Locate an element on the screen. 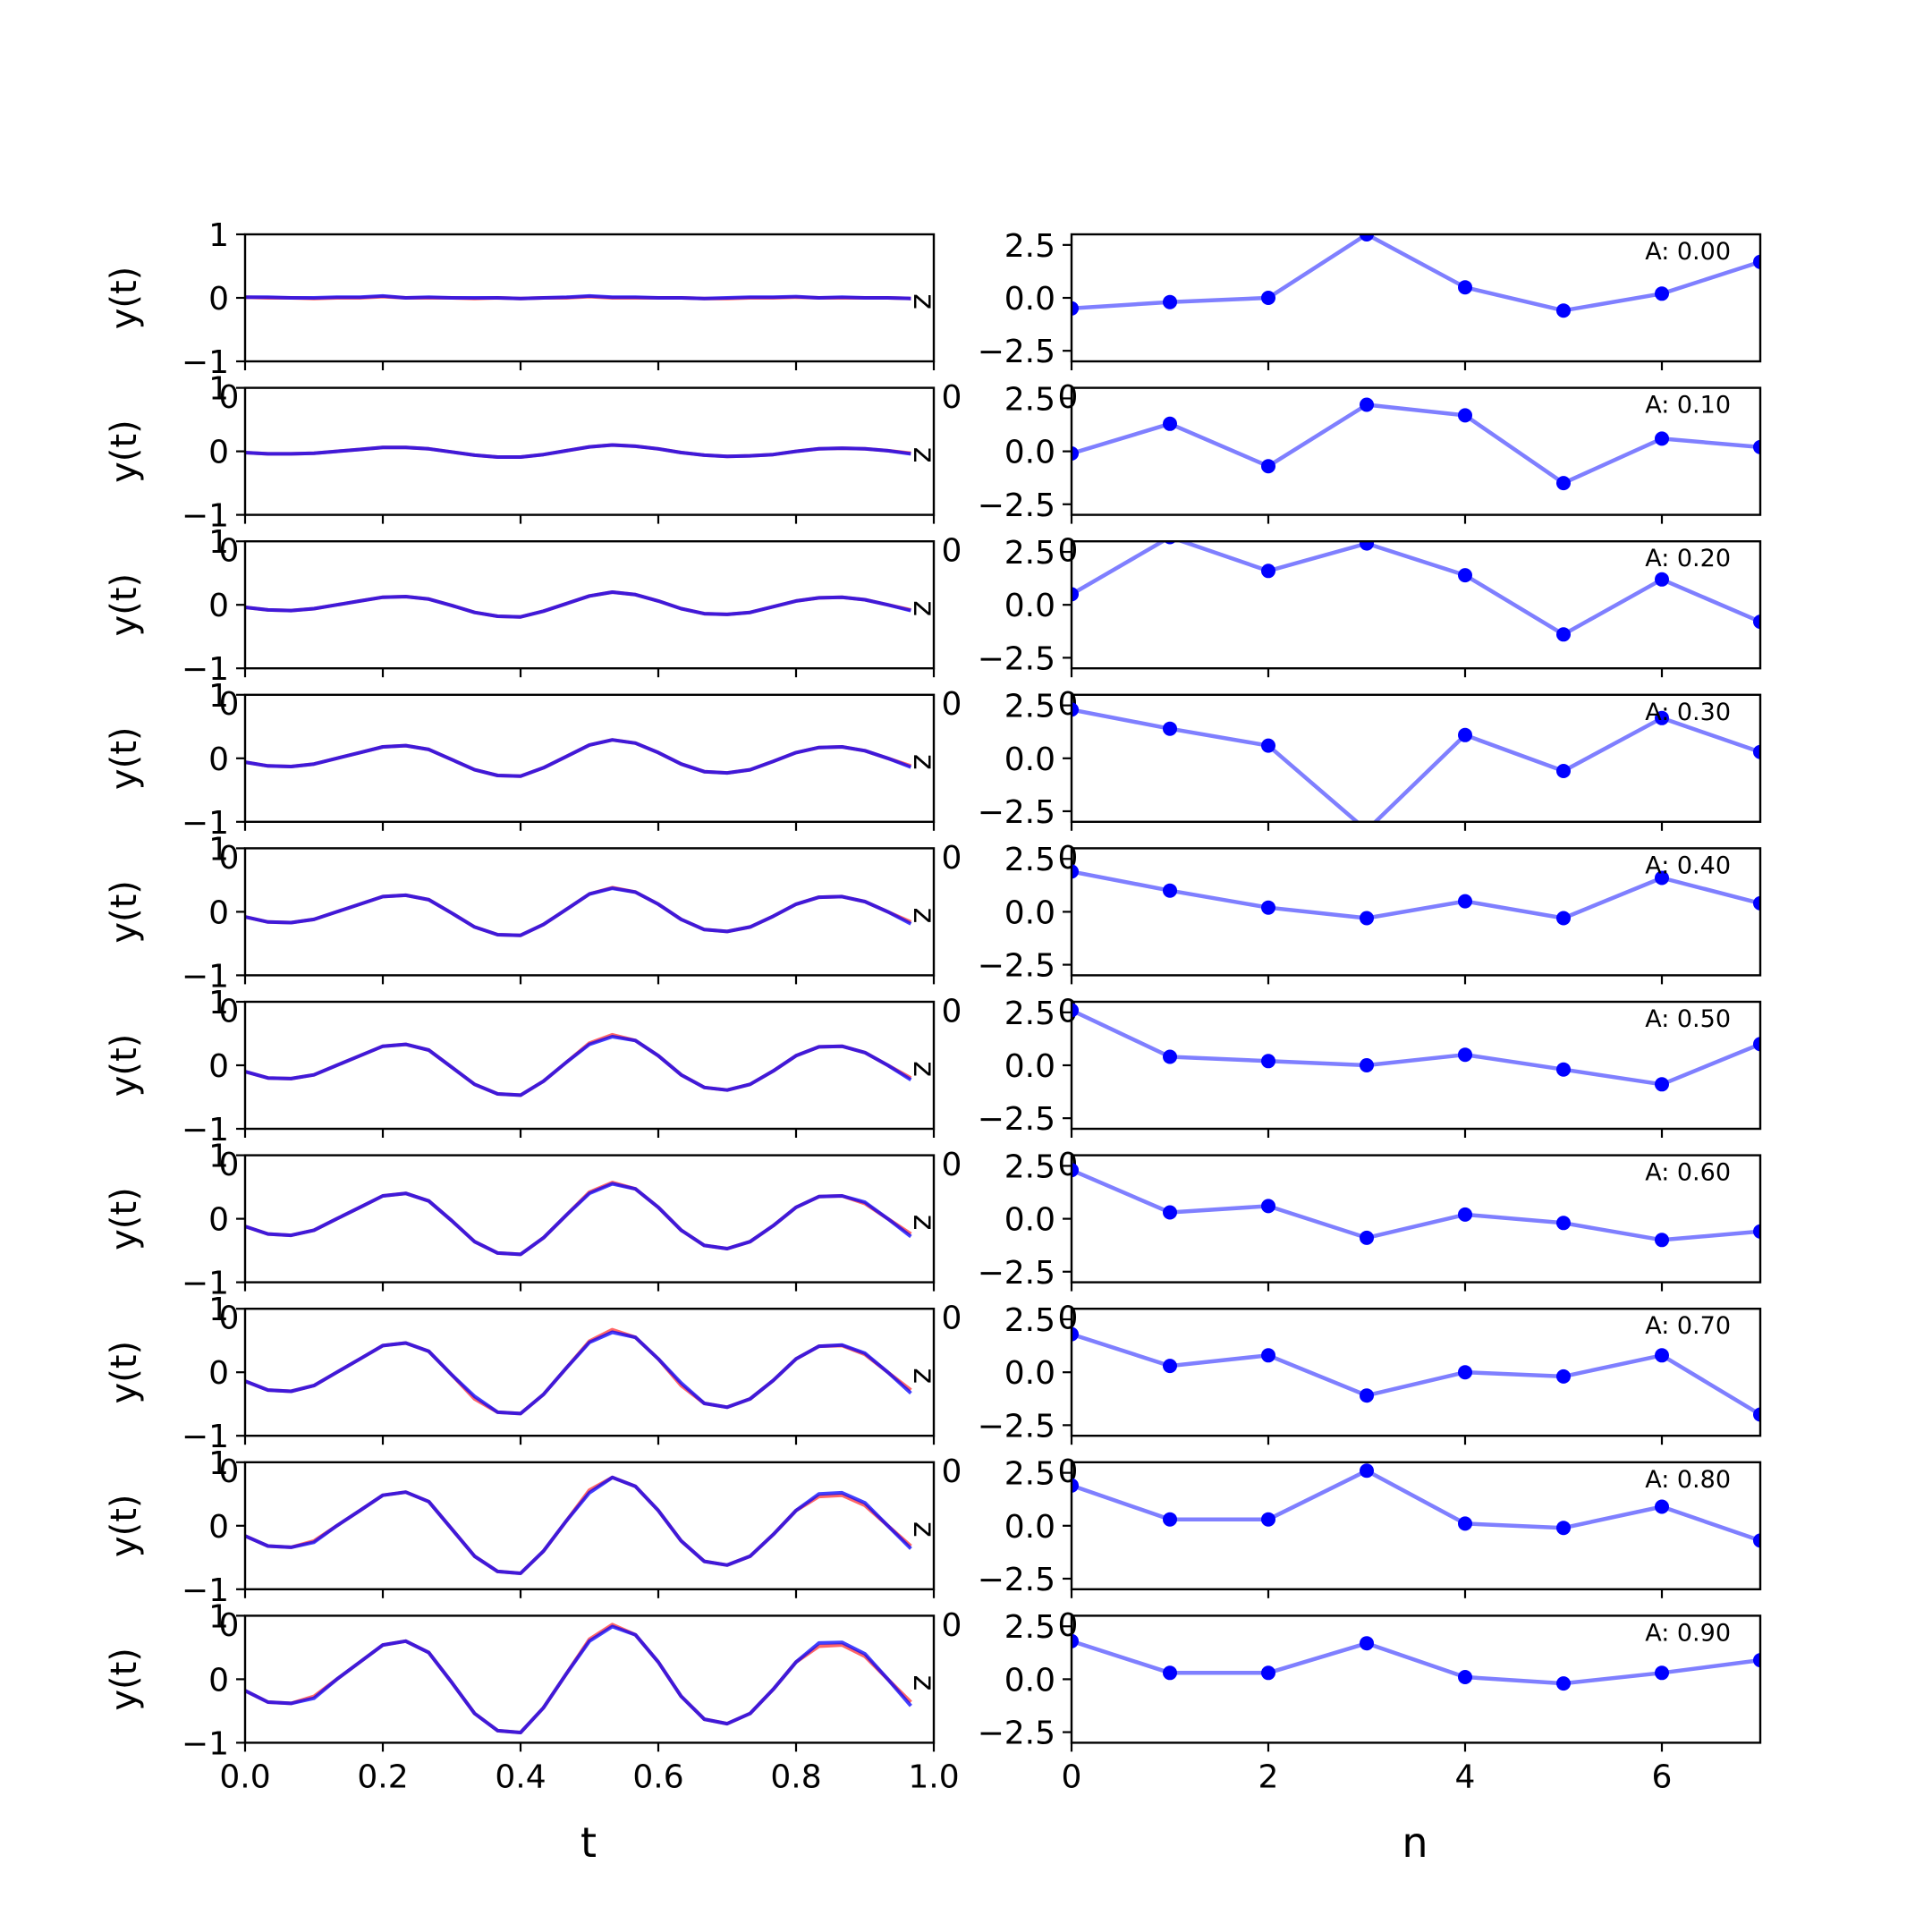 The width and height of the screenshot is (1932, 1932). left-x-tick-label: 0.6 is located at coordinates (657, 1776).